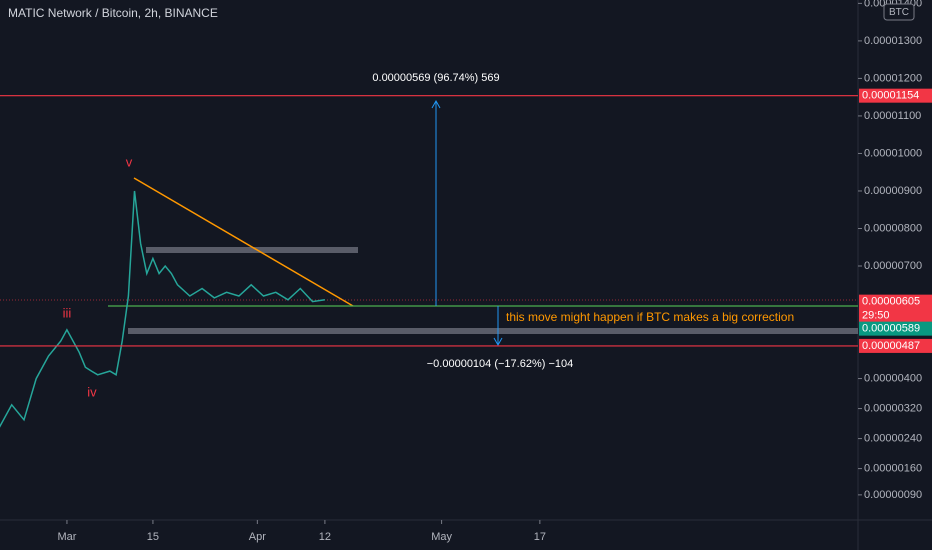 The width and height of the screenshot is (932, 550). I want to click on y-tick-label: 0.00000400, so click(893, 378).